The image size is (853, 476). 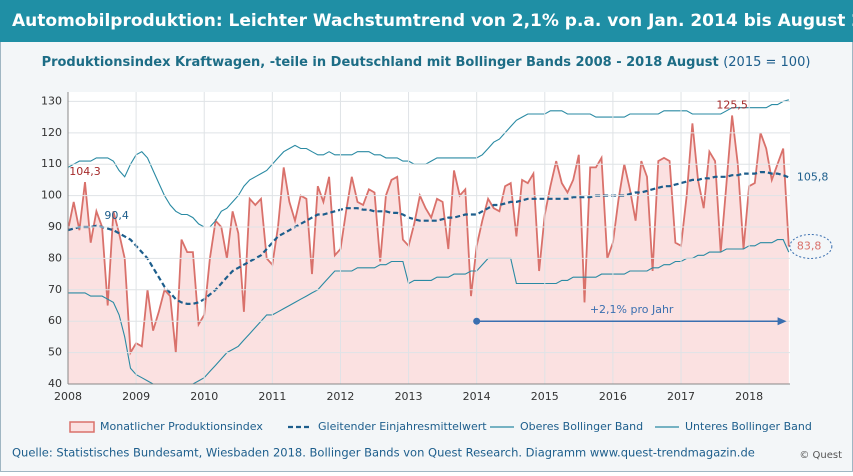 What do you see at coordinates (51, 163) in the screenshot?
I see `y-tick-label: 110` at bounding box center [51, 163].